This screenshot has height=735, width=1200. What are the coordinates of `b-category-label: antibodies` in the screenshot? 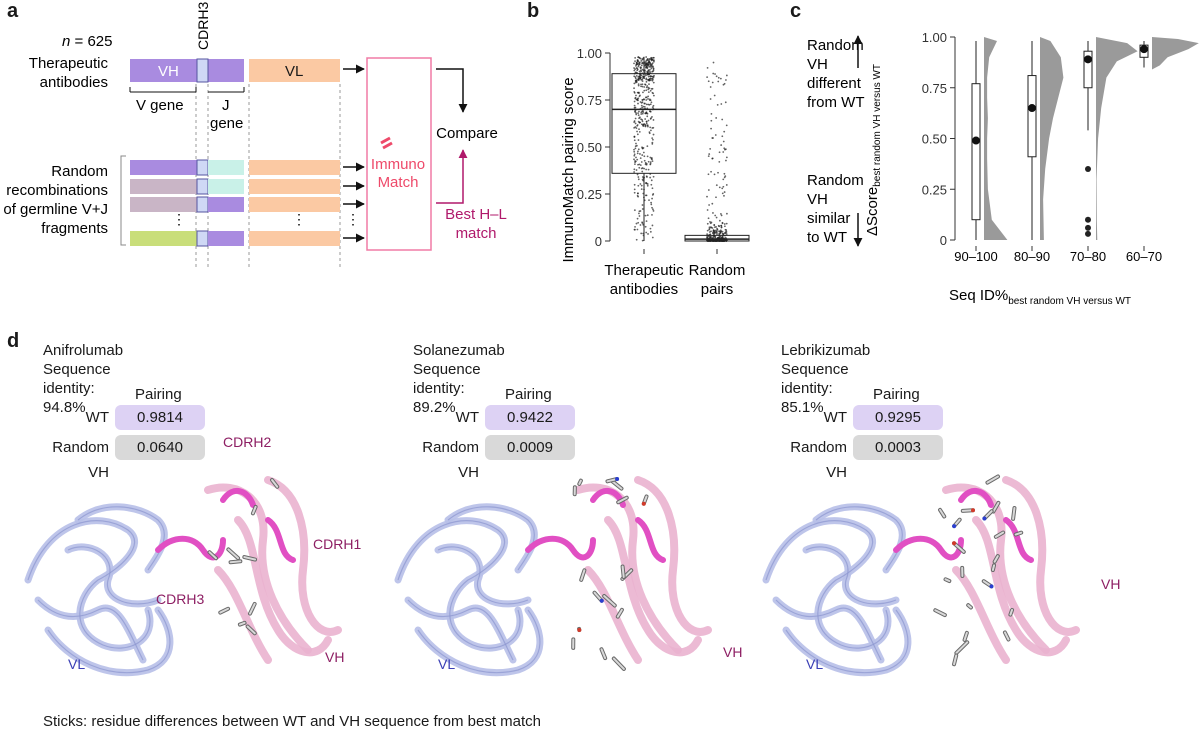 It's located at (644, 289).